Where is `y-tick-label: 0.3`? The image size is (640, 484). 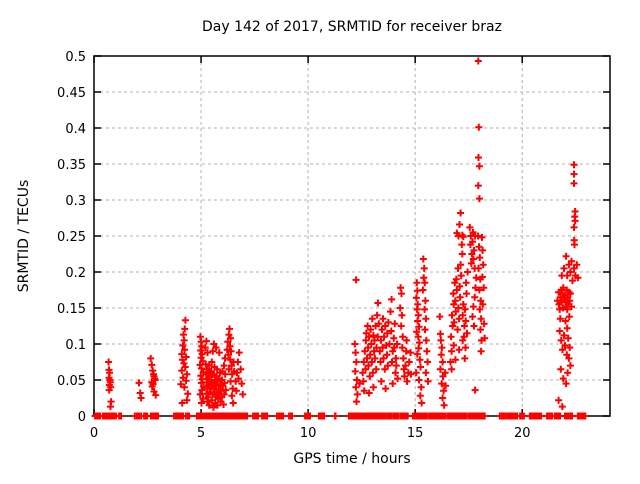 y-tick-label: 0.3 is located at coordinates (75, 201).